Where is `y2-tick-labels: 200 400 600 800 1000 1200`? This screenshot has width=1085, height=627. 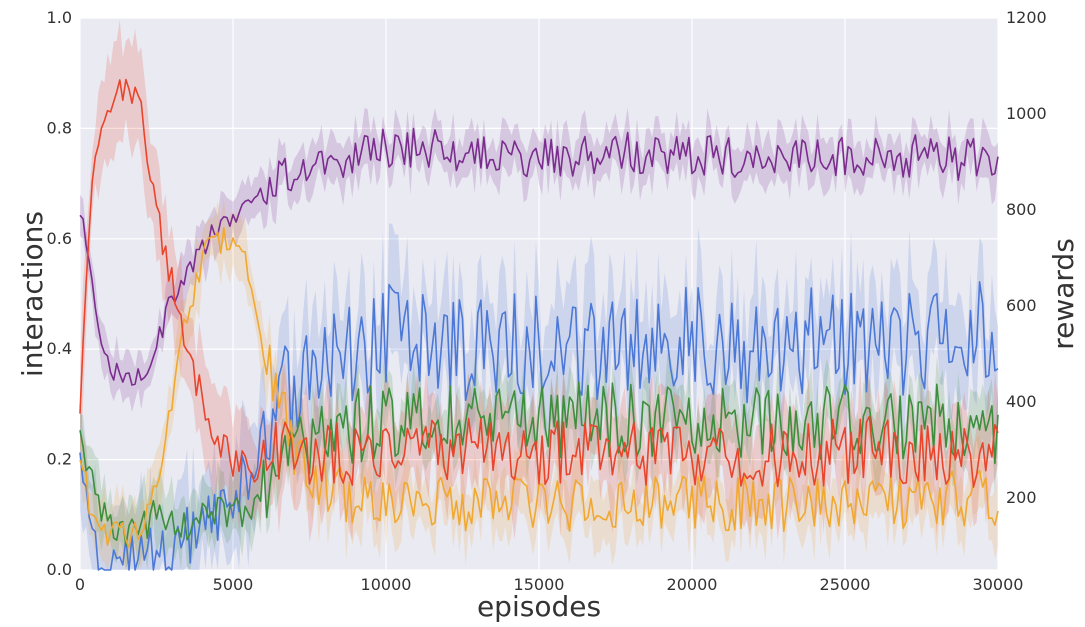
y2-tick-labels: 200 400 600 800 1000 1200 is located at coordinates (1026, 257).